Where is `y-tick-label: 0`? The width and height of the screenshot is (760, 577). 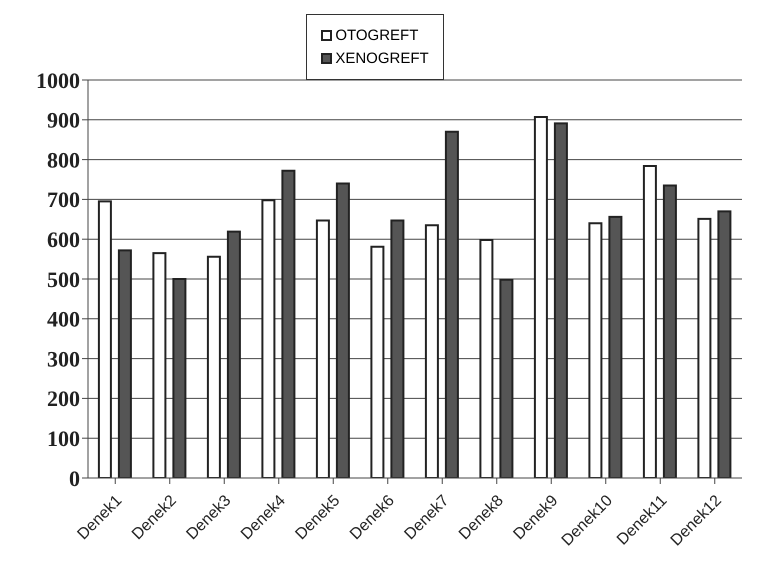 y-tick-label: 0 is located at coordinates (74, 478).